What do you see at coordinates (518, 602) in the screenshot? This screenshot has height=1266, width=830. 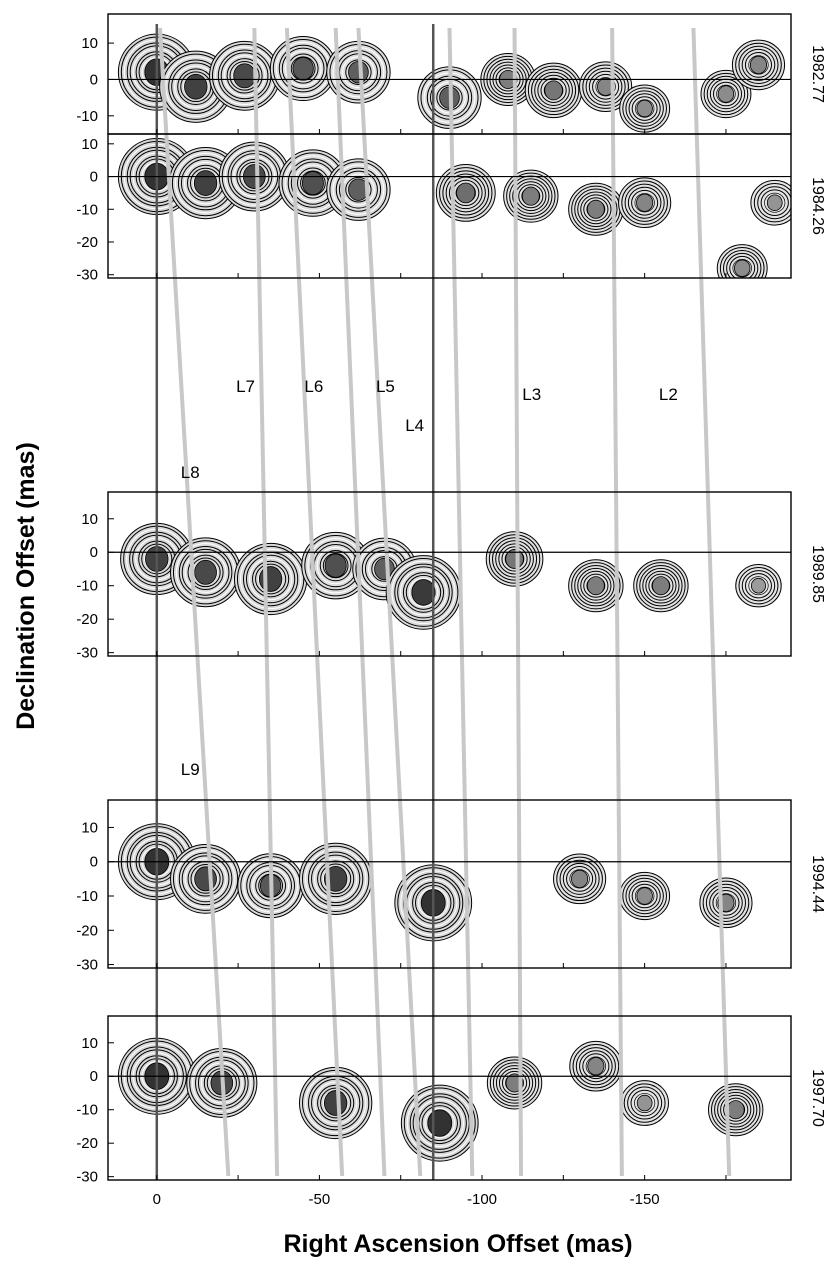 I see `component-track` at bounding box center [518, 602].